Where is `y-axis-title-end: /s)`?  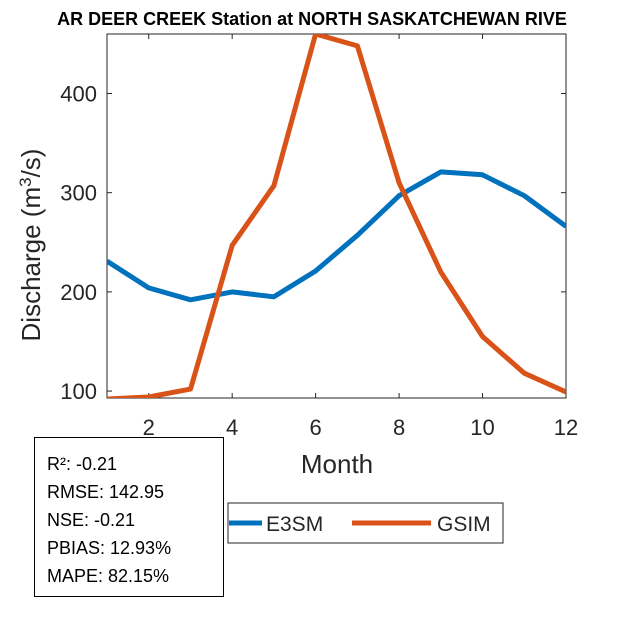 y-axis-title-end: /s) is located at coordinates (31, 163).